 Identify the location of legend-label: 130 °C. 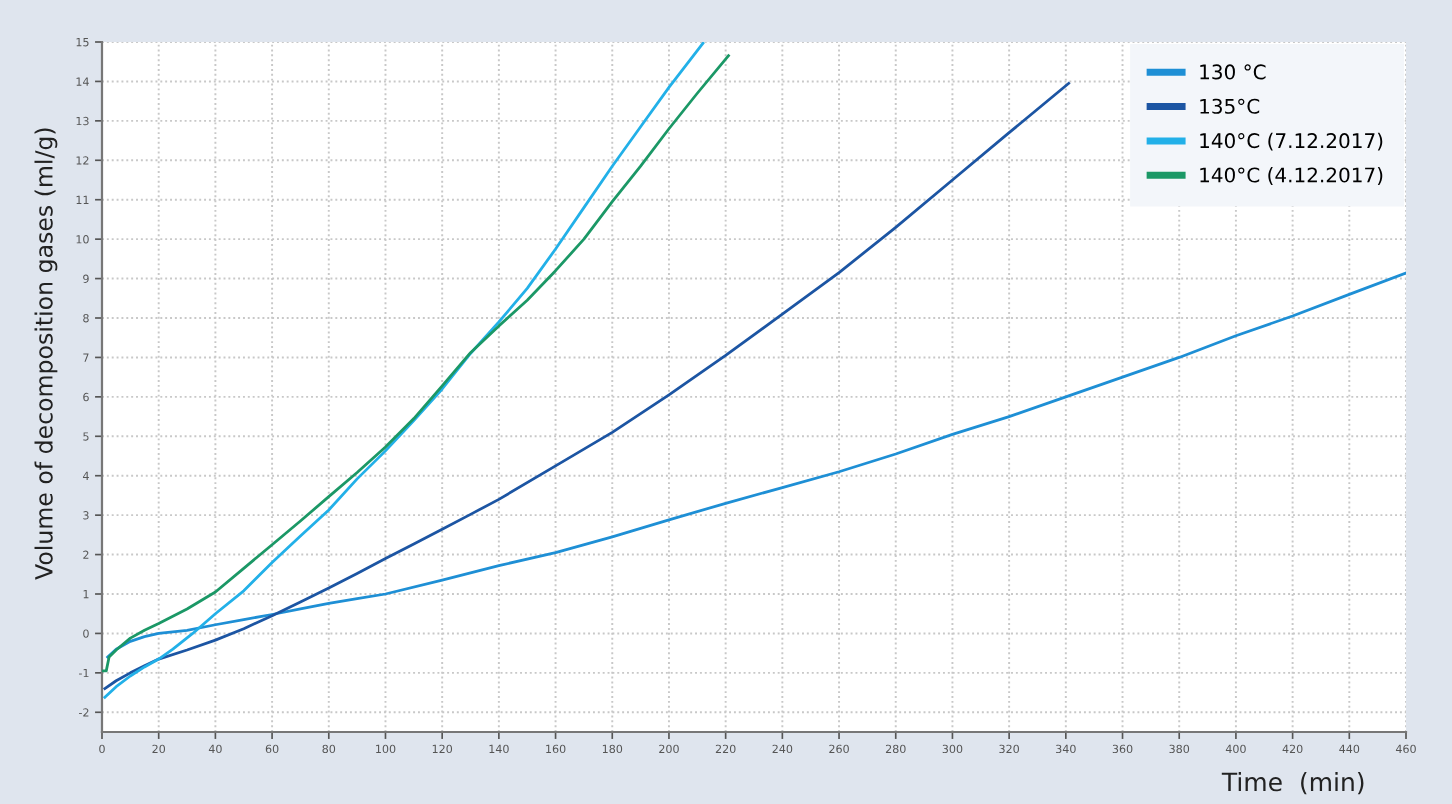
(1233, 72).